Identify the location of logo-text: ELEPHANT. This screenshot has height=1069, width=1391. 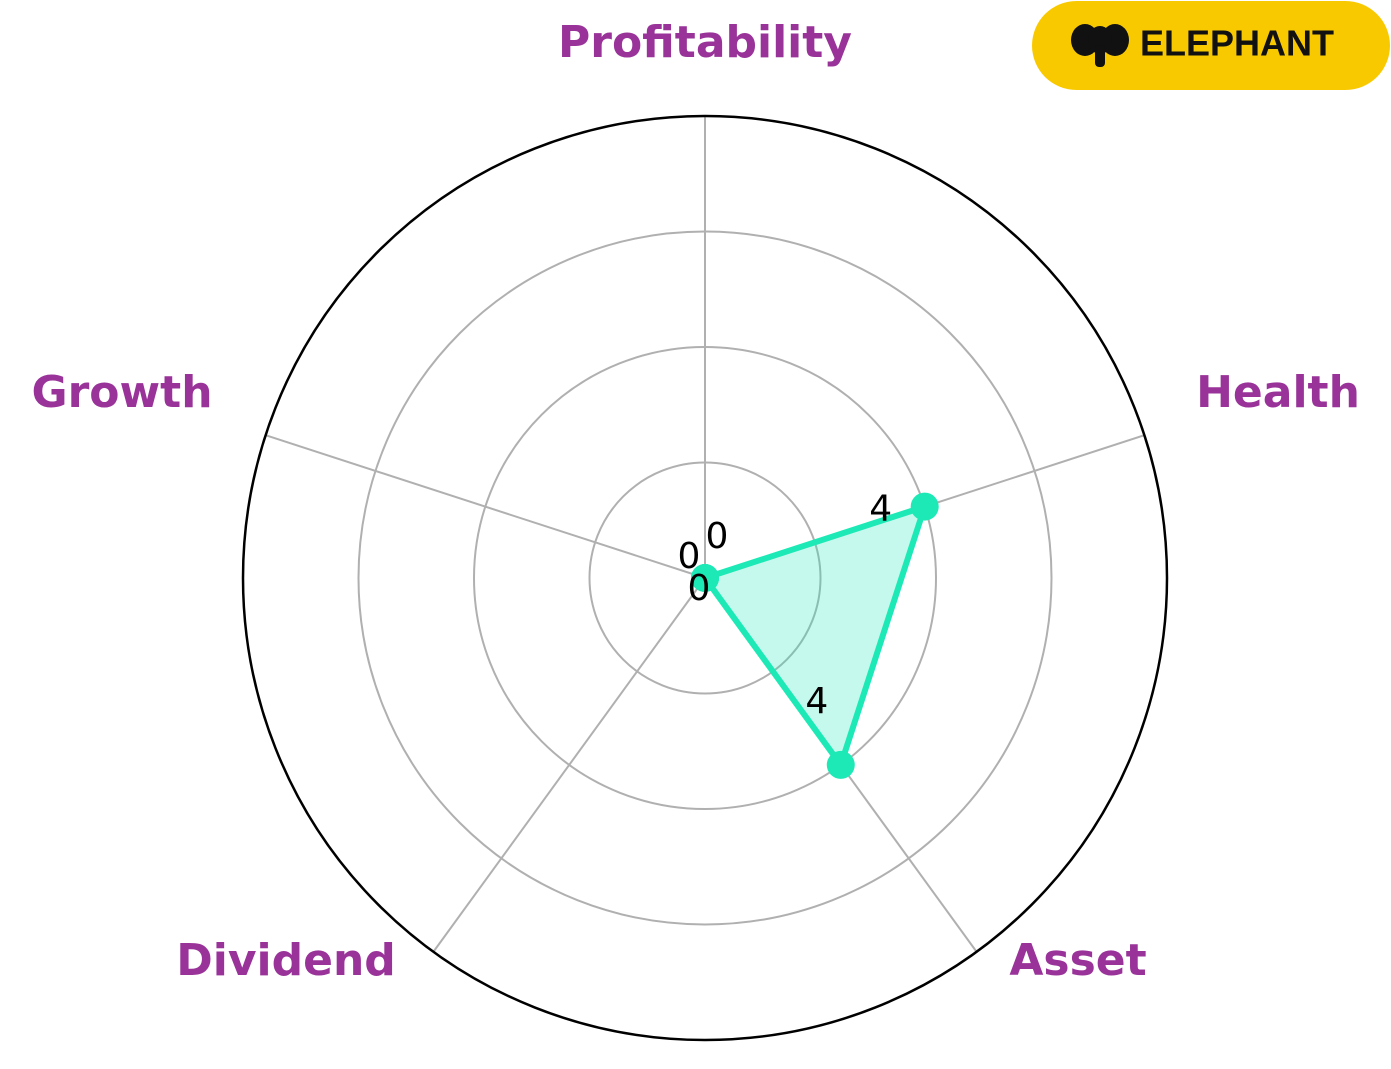
(1237, 43).